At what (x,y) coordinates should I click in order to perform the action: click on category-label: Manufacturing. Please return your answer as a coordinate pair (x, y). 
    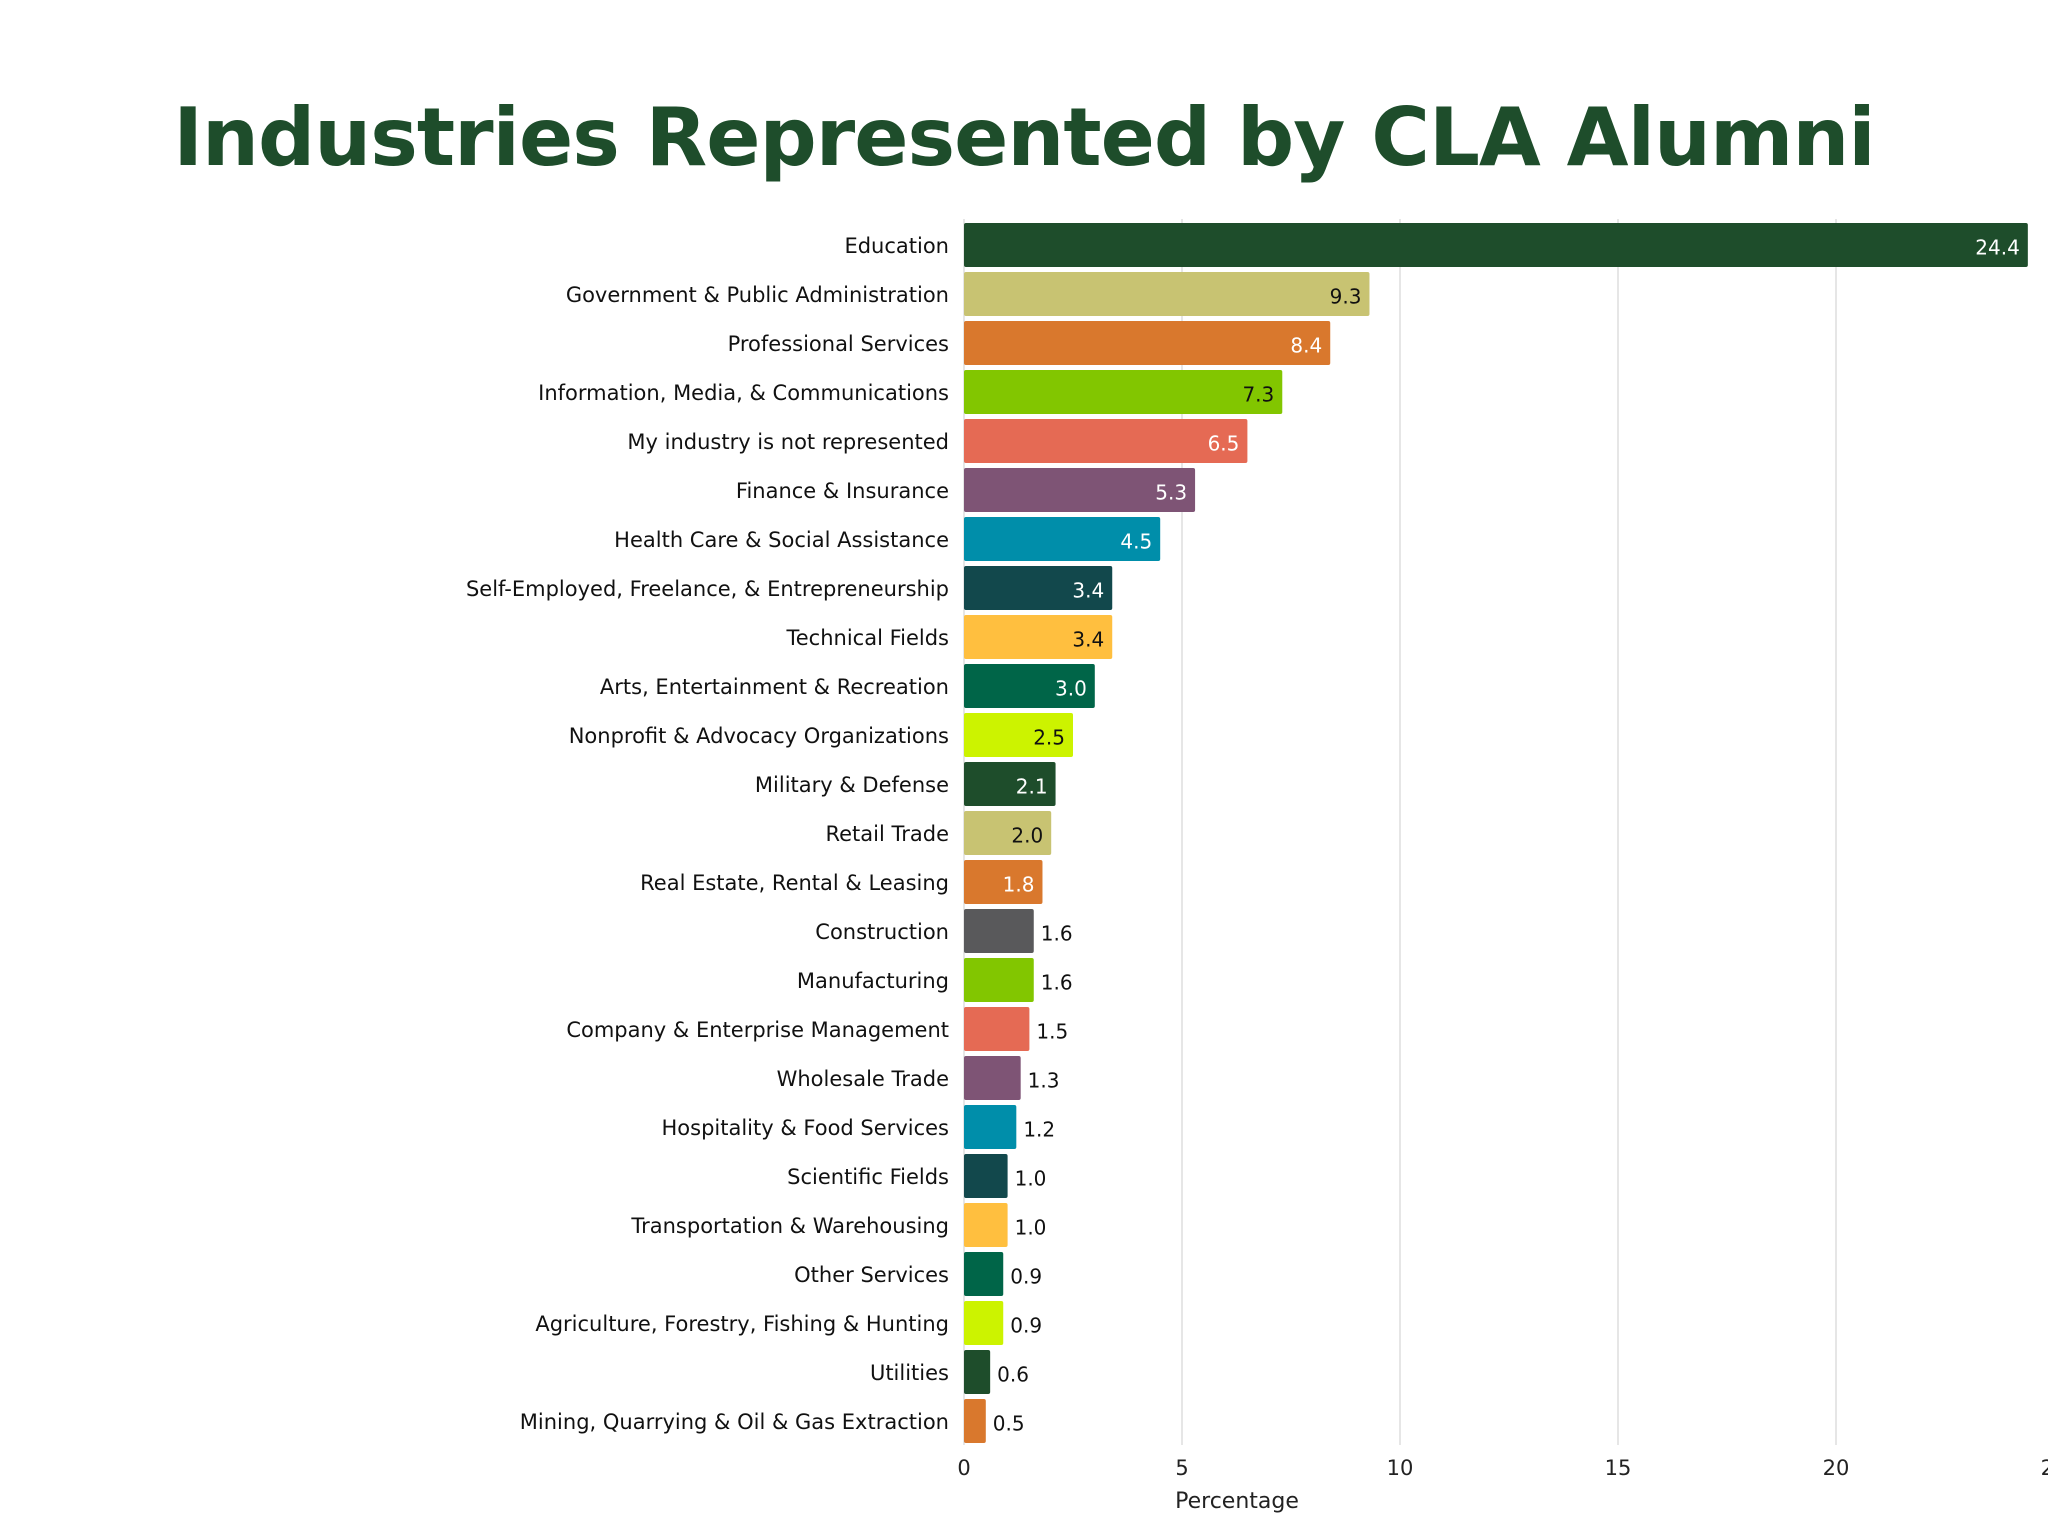
    Looking at the image, I should click on (873, 981).